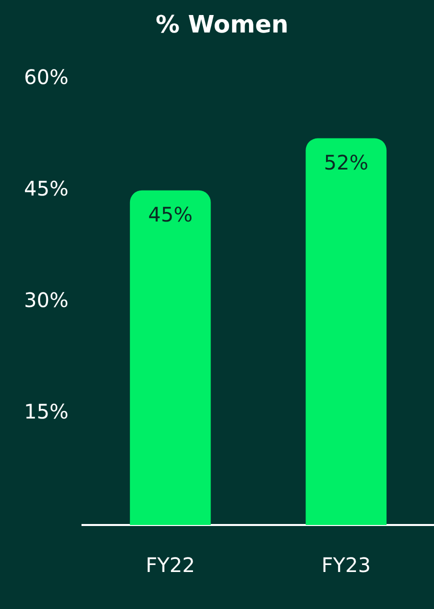 The image size is (434, 609). I want to click on y-tick-label: 45%, so click(46, 188).